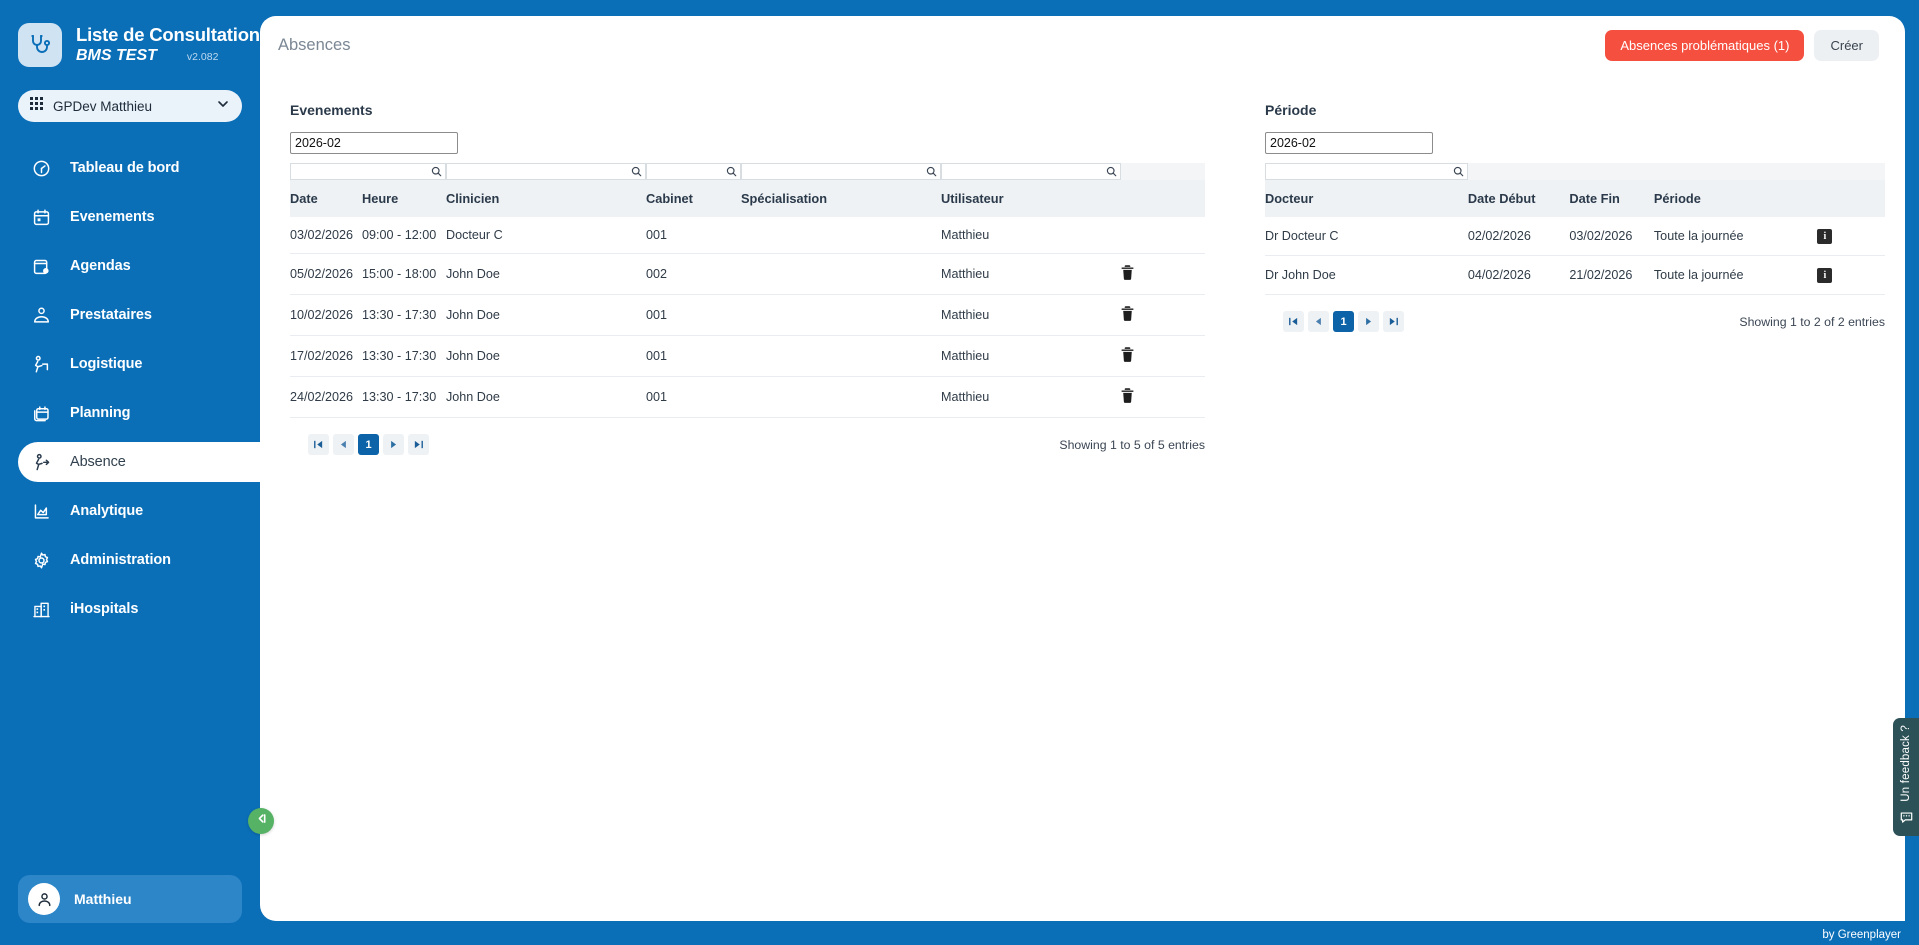 The height and width of the screenshot is (945, 1919). I want to click on sidebar-item-label: Administration, so click(120, 560).